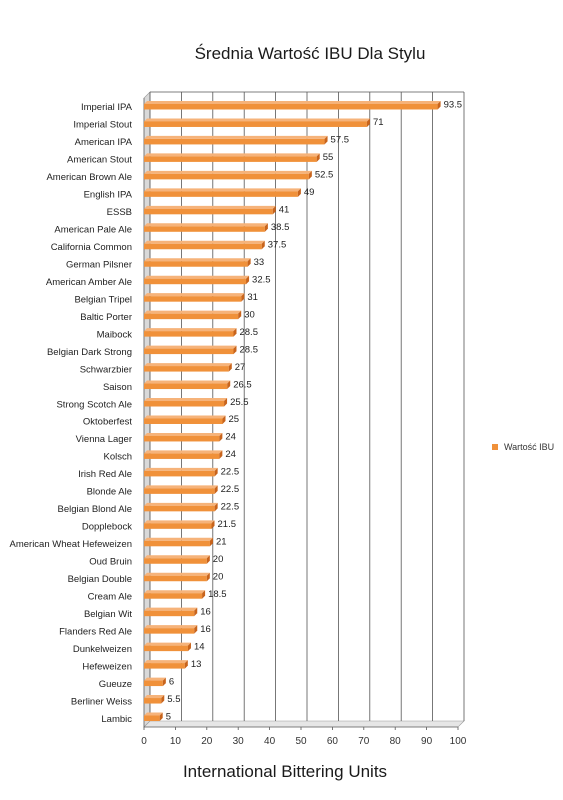 Image resolution: width=563 pixels, height=800 pixels. Describe the element at coordinates (364, 741) in the screenshot. I see `x-tick-label: 70` at that location.